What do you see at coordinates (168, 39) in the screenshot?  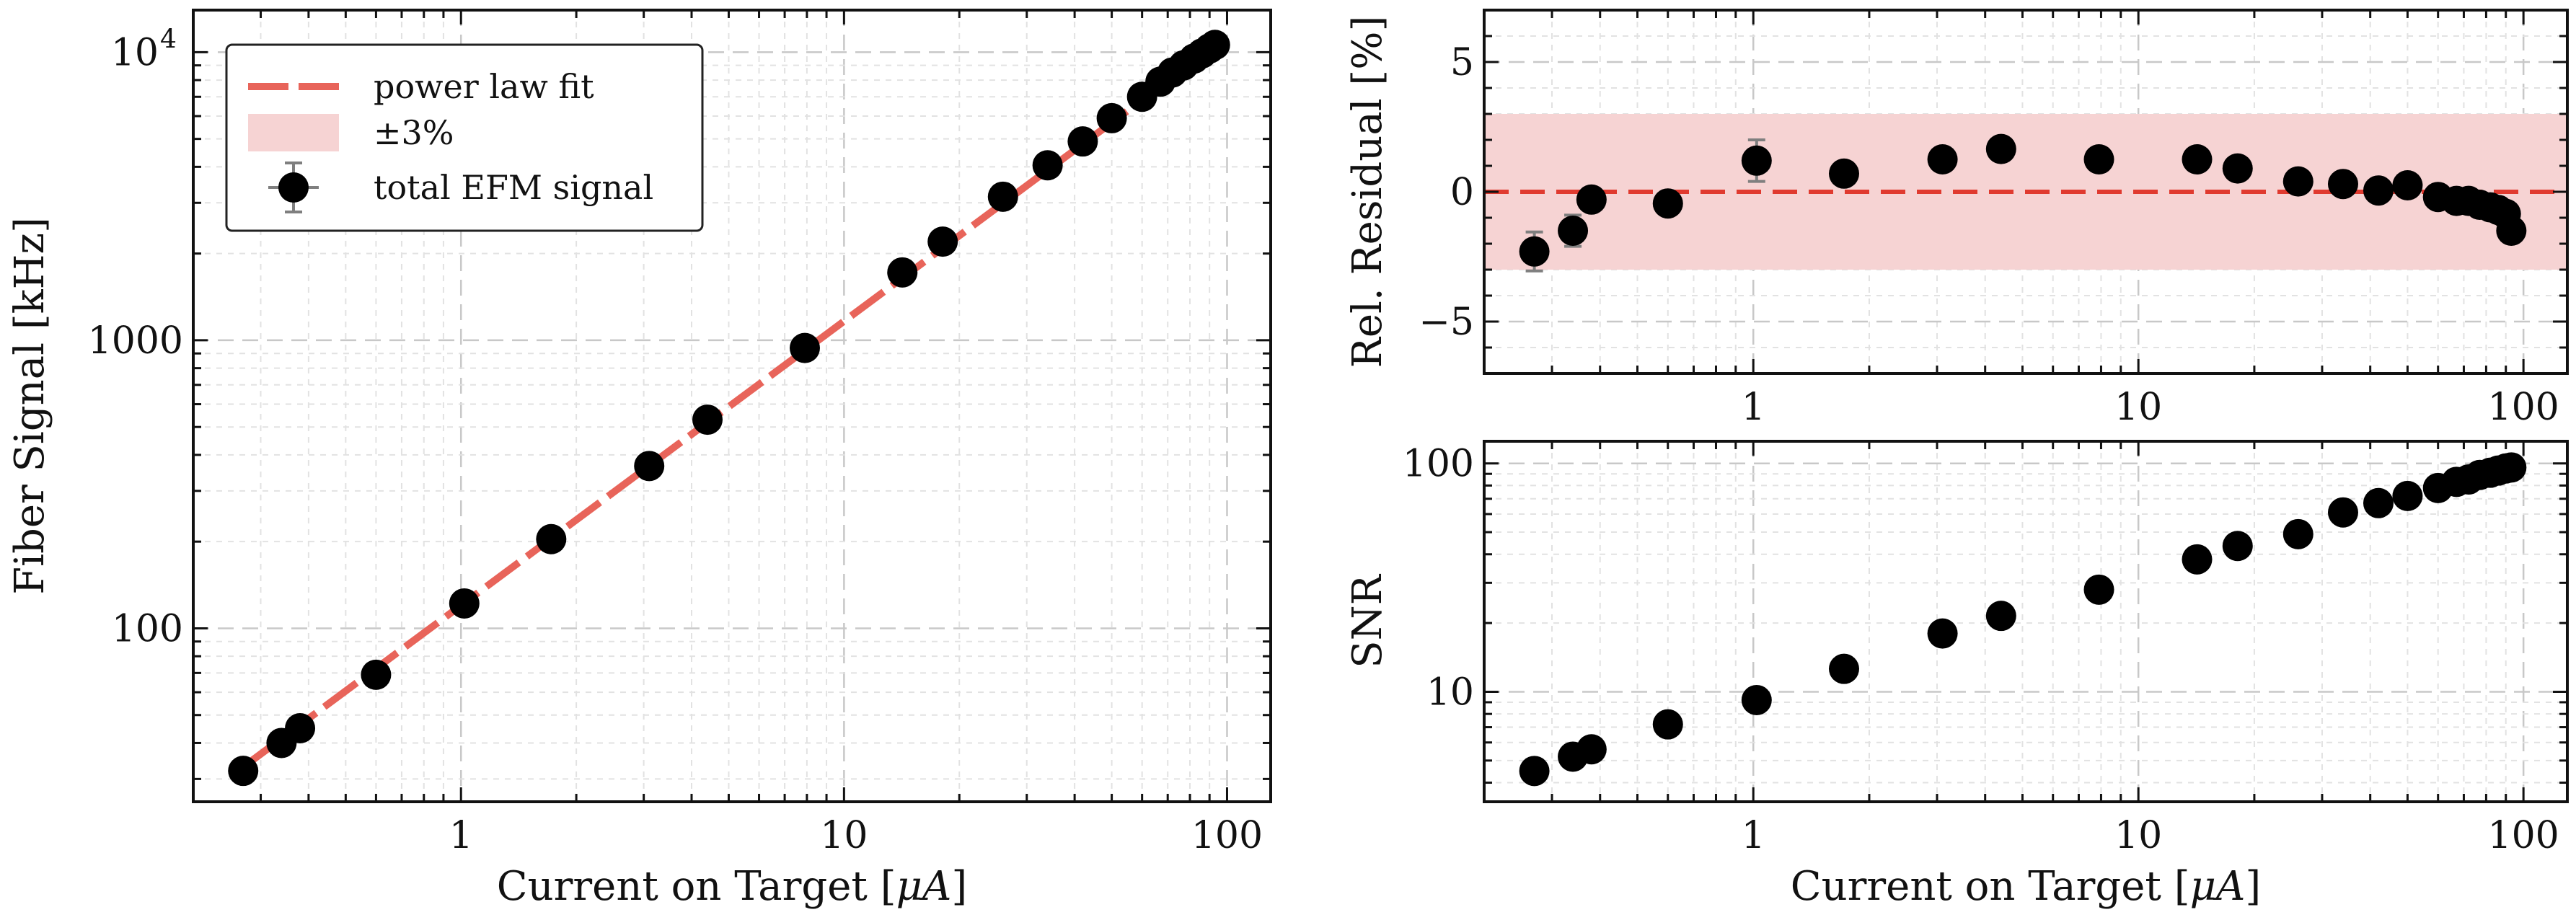 I see `y-tick-label-exponent: 4` at bounding box center [168, 39].